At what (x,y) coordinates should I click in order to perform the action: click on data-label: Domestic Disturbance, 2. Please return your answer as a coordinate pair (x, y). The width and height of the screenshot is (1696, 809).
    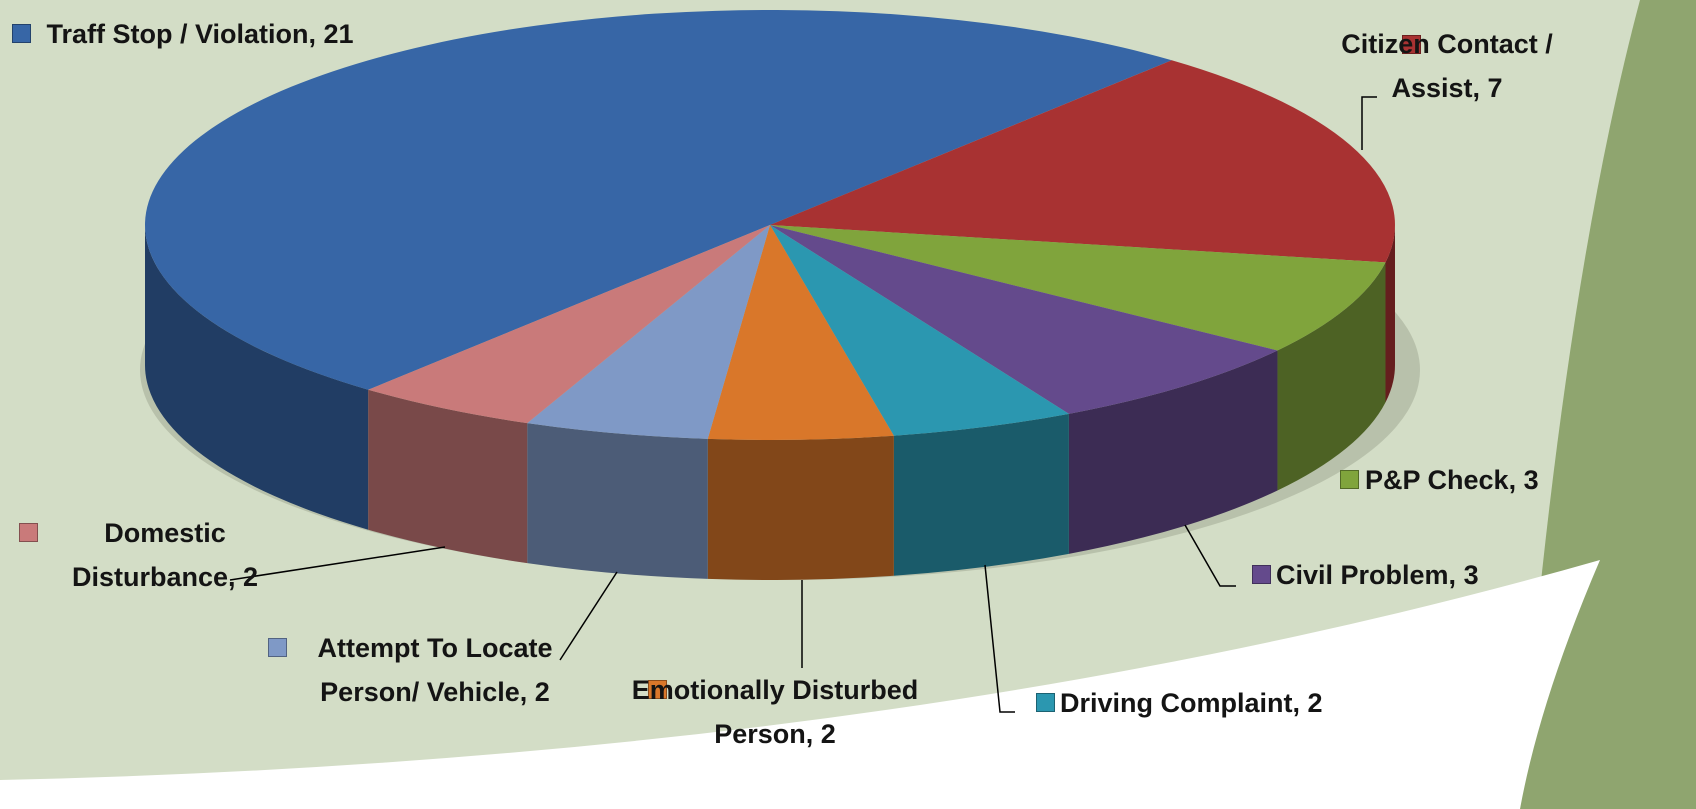
    Looking at the image, I should click on (165, 555).